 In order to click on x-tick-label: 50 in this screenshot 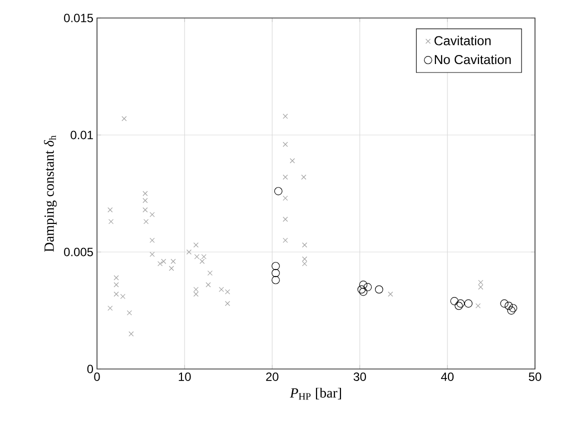, I will do `click(535, 376)`.